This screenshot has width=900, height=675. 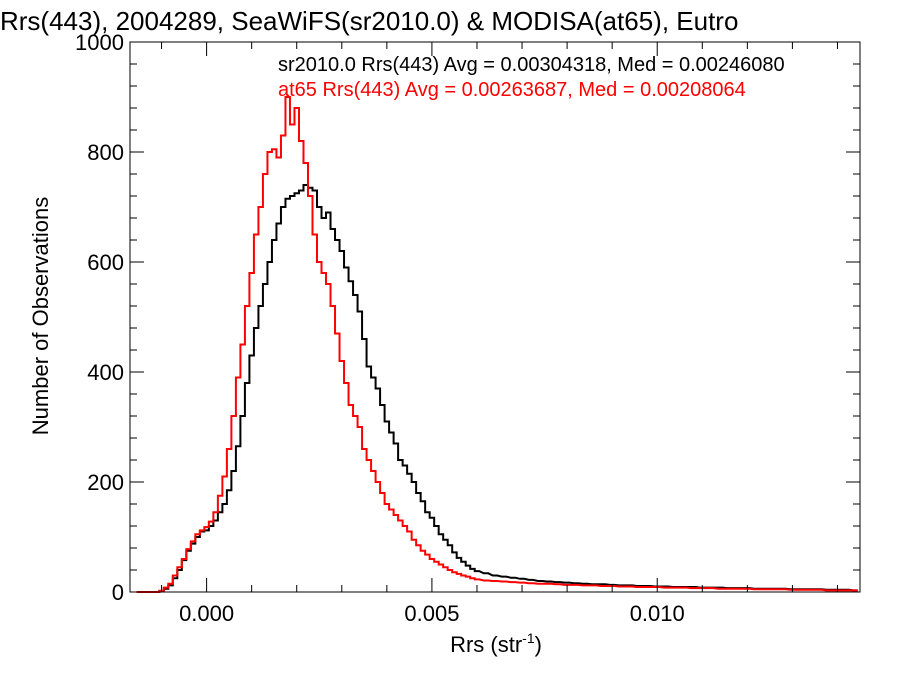 I want to click on x-axis-label-main: Rrs (str, so click(x=486, y=644).